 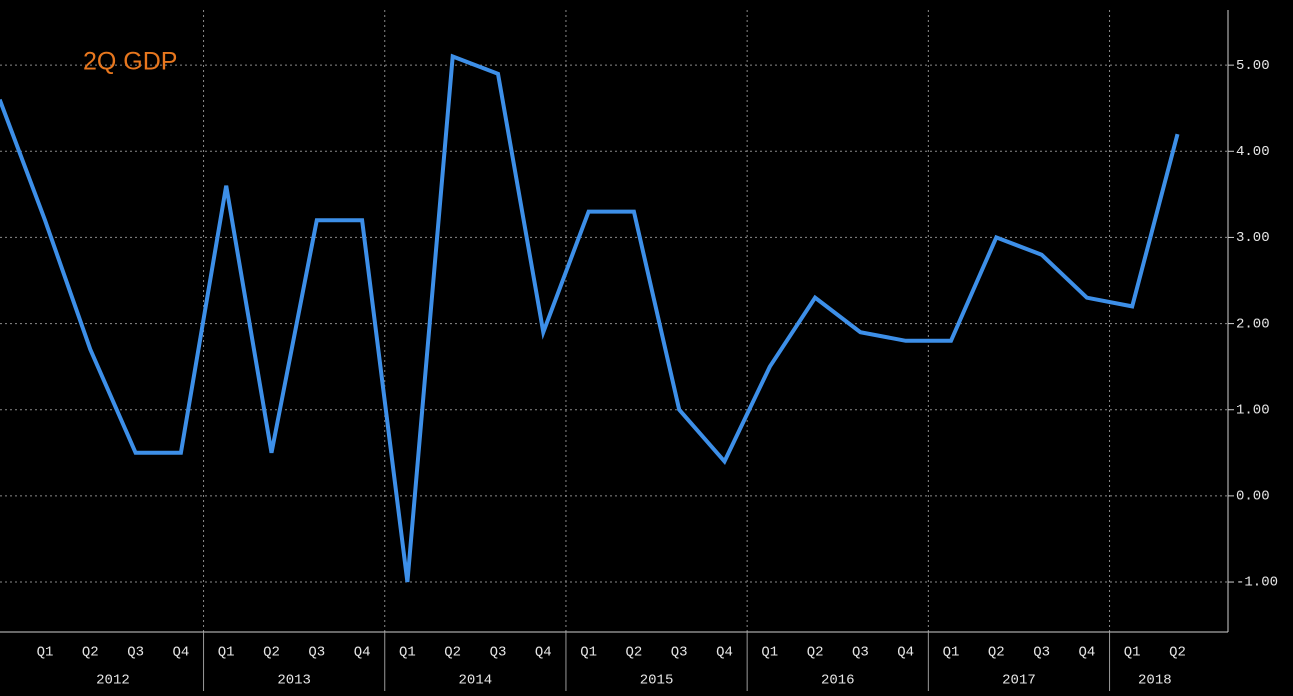 What do you see at coordinates (657, 681) in the screenshot?
I see `year-label: 2015` at bounding box center [657, 681].